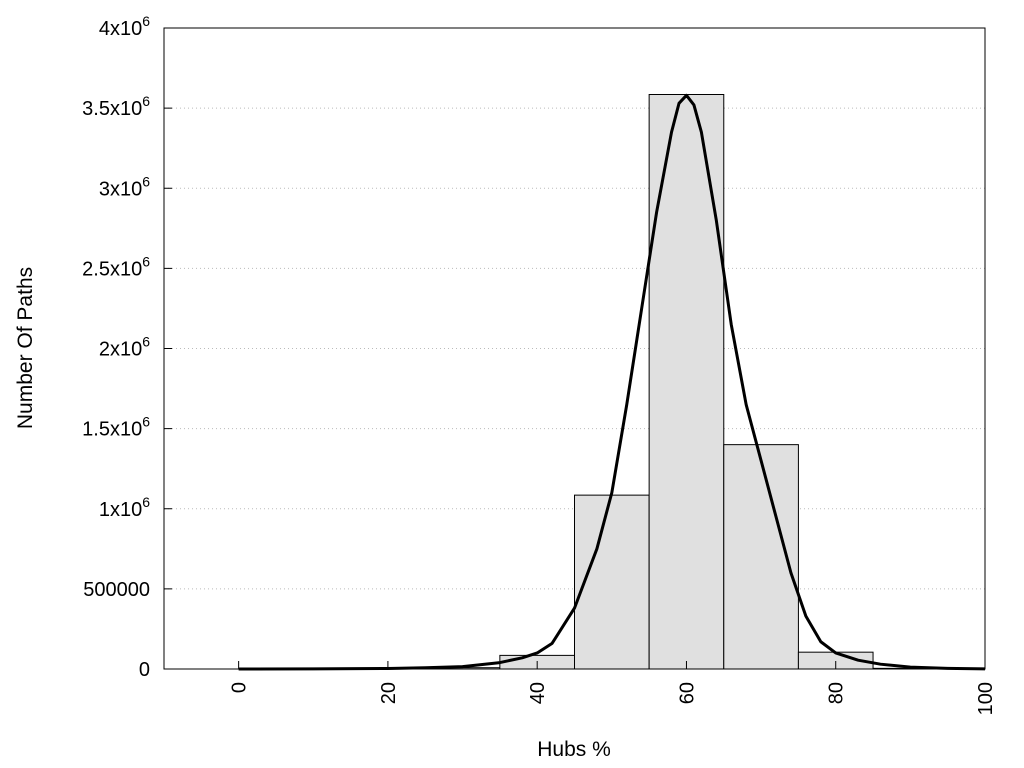 The height and width of the screenshot is (768, 1024). I want to click on y-tick-label-2: 1x10⁶, so click(124, 507).